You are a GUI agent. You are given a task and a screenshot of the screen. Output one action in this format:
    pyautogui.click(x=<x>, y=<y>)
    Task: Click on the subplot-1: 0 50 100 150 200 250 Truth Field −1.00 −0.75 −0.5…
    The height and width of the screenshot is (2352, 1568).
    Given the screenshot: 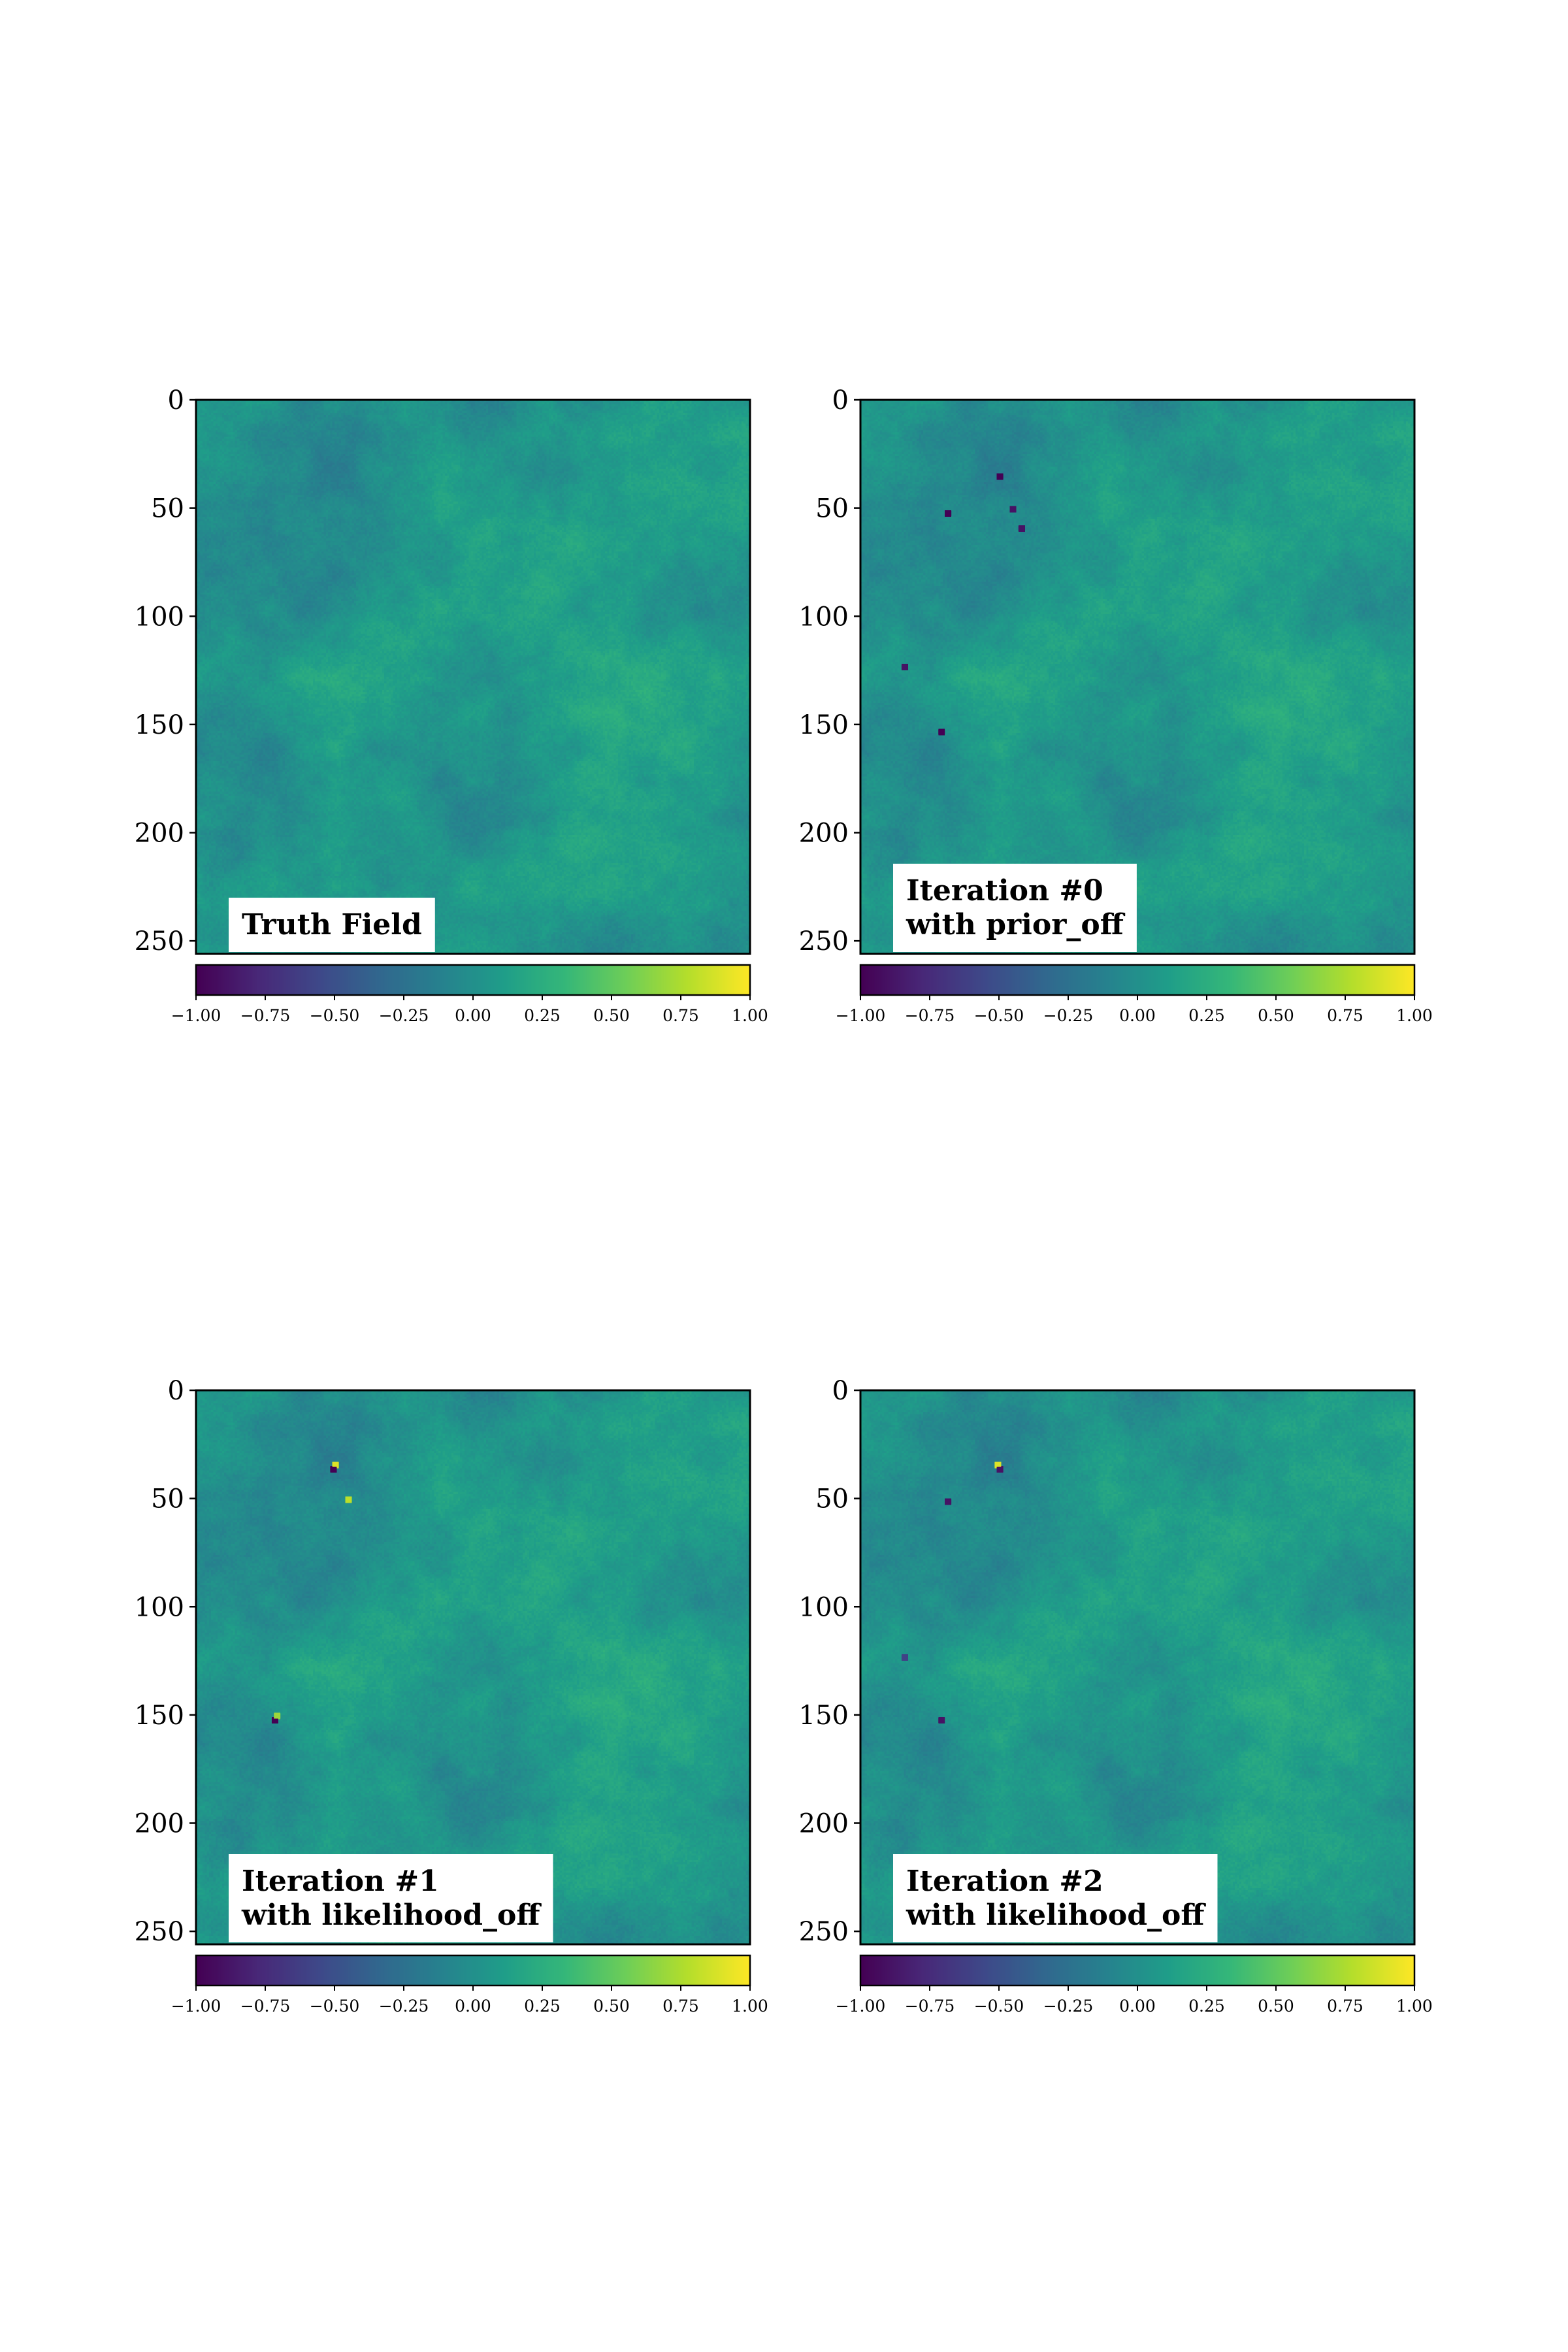 What is the action you would take?
    pyautogui.click(x=451, y=705)
    